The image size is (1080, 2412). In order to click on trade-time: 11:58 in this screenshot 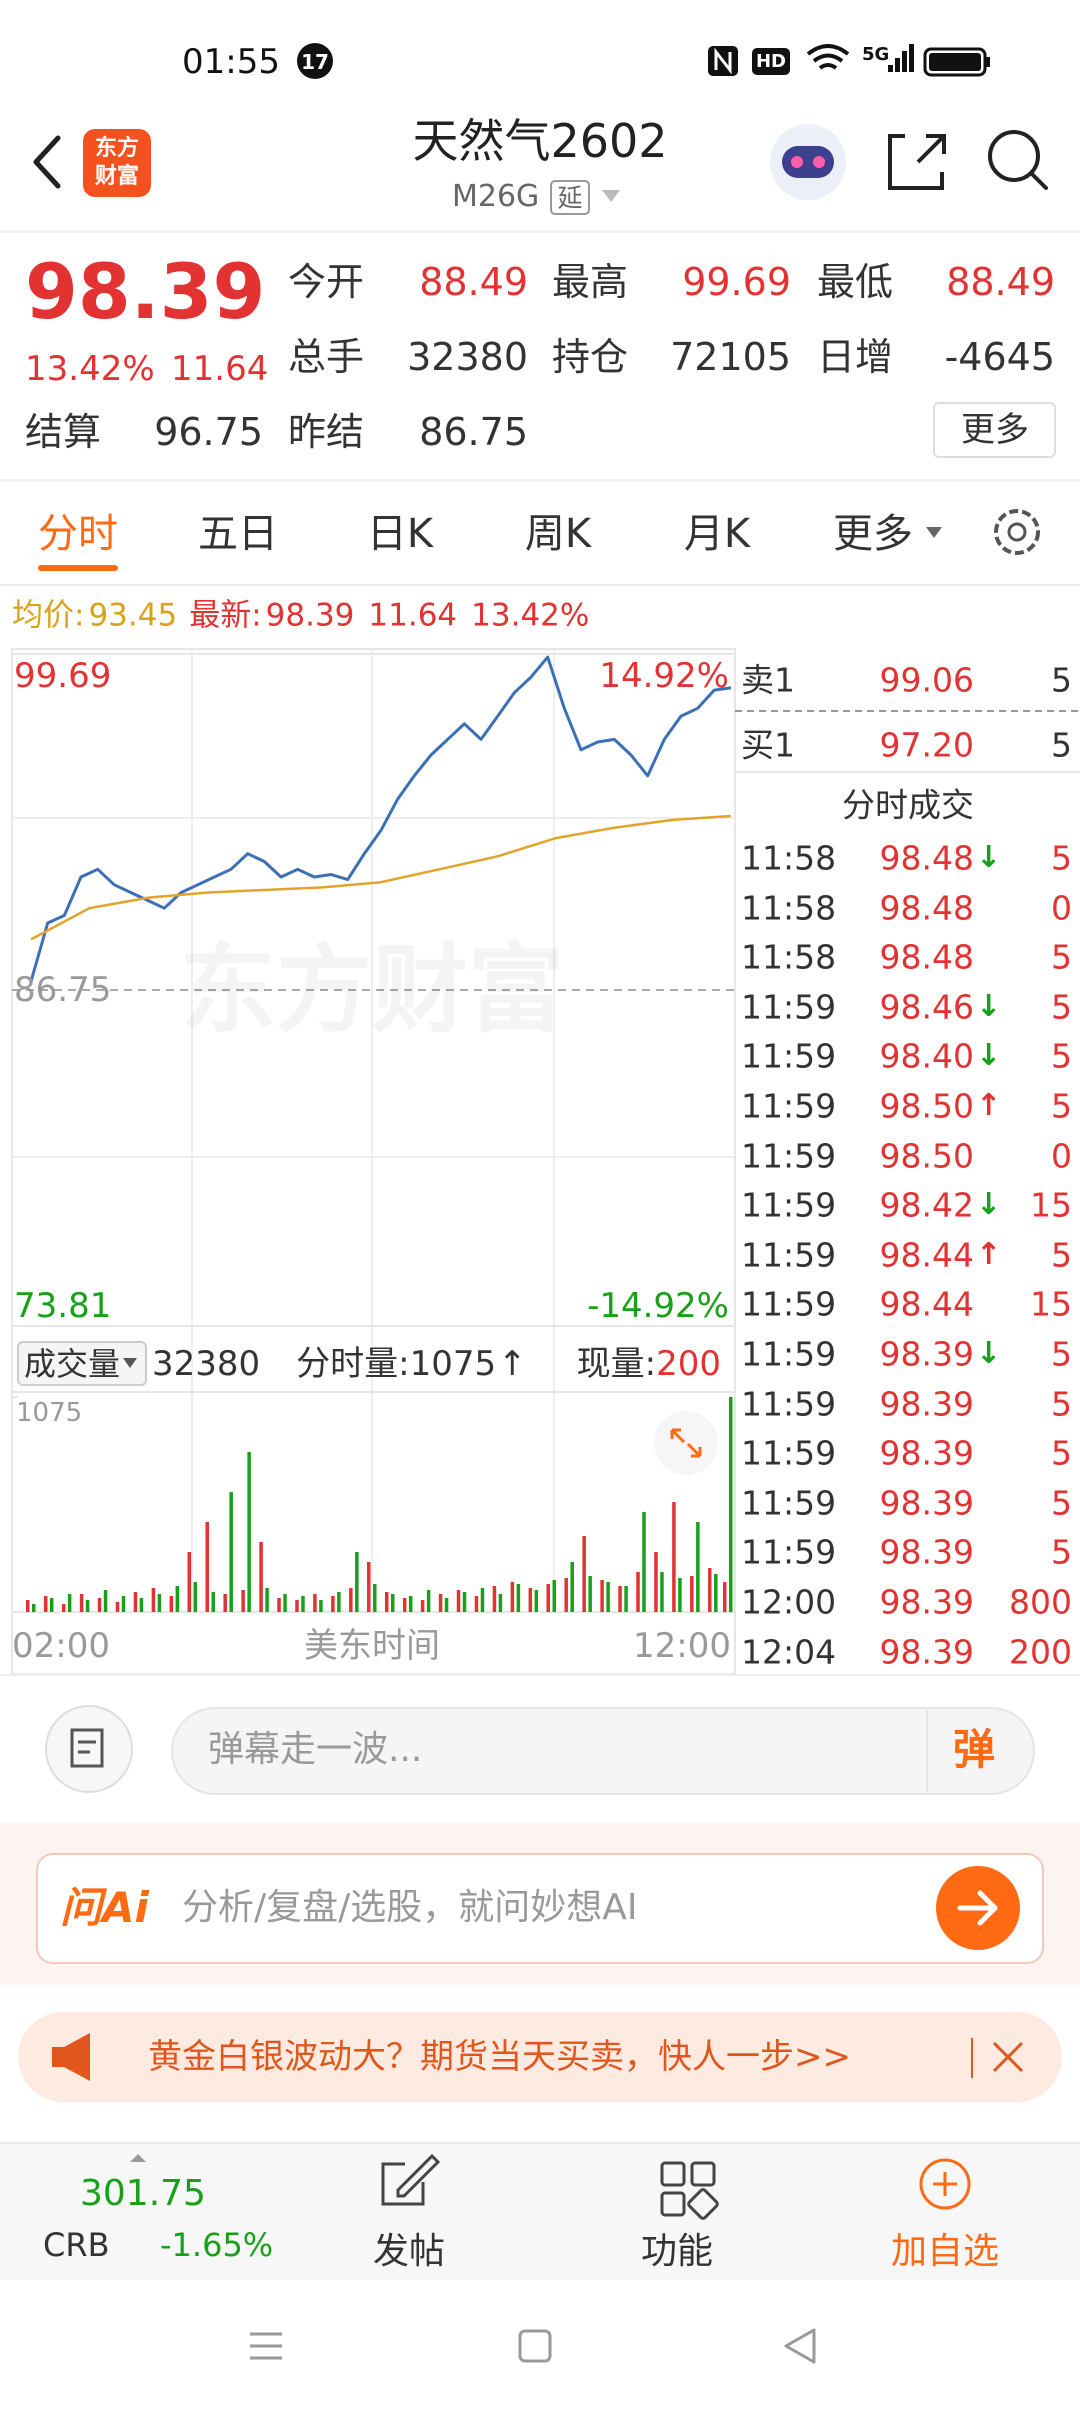, I will do `click(789, 908)`.